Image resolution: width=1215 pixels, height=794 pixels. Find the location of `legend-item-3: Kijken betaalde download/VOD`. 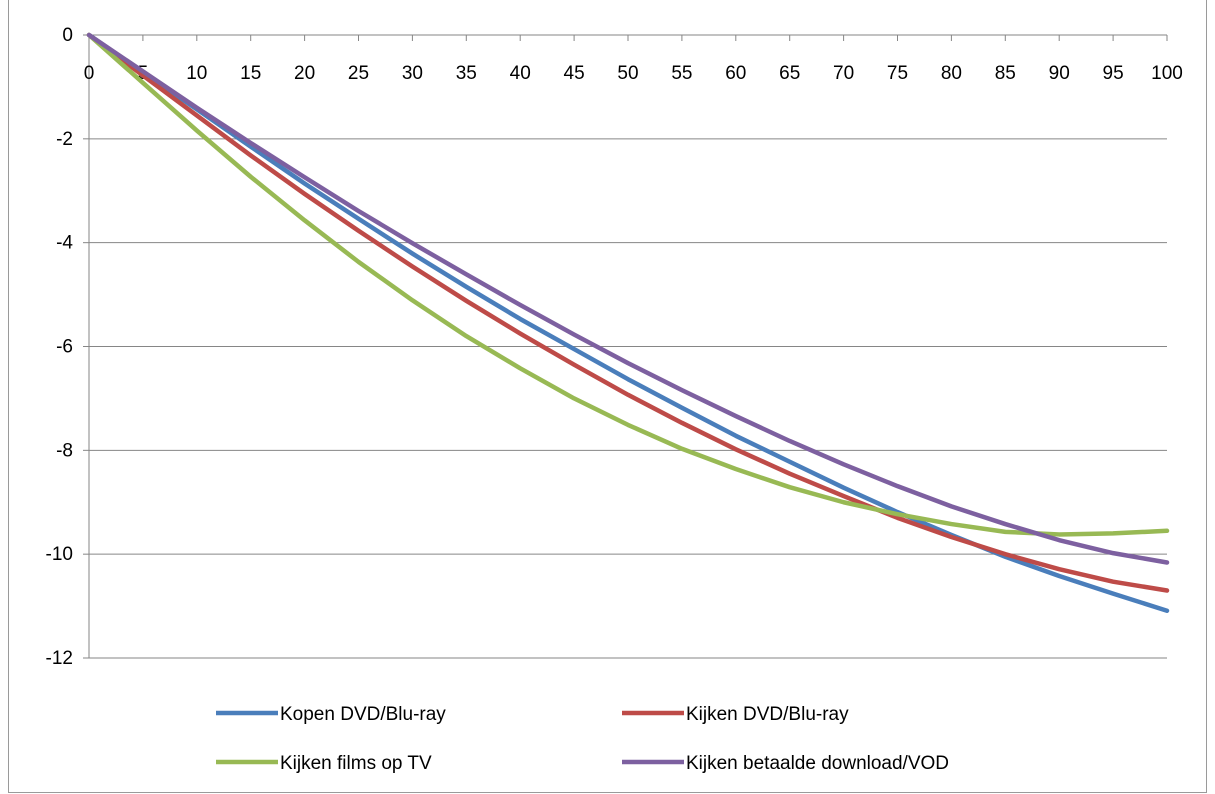

legend-item-3: Kijken betaalde download/VOD is located at coordinates (785, 763).